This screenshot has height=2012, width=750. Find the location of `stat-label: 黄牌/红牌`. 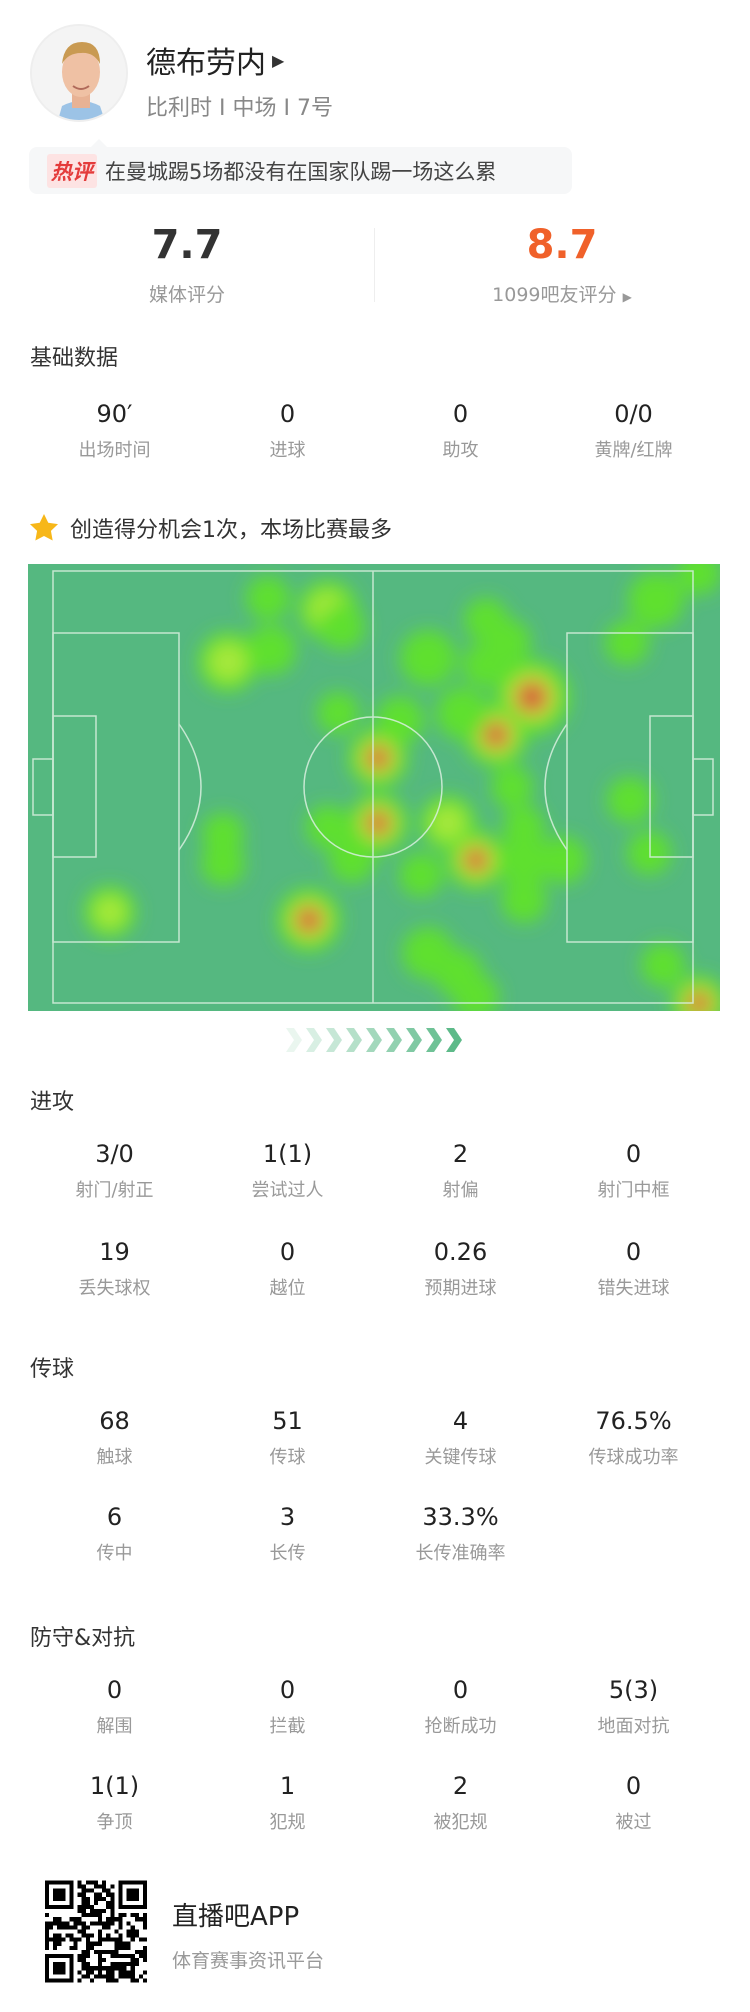

stat-label: 黄牌/红牌 is located at coordinates (633, 450).